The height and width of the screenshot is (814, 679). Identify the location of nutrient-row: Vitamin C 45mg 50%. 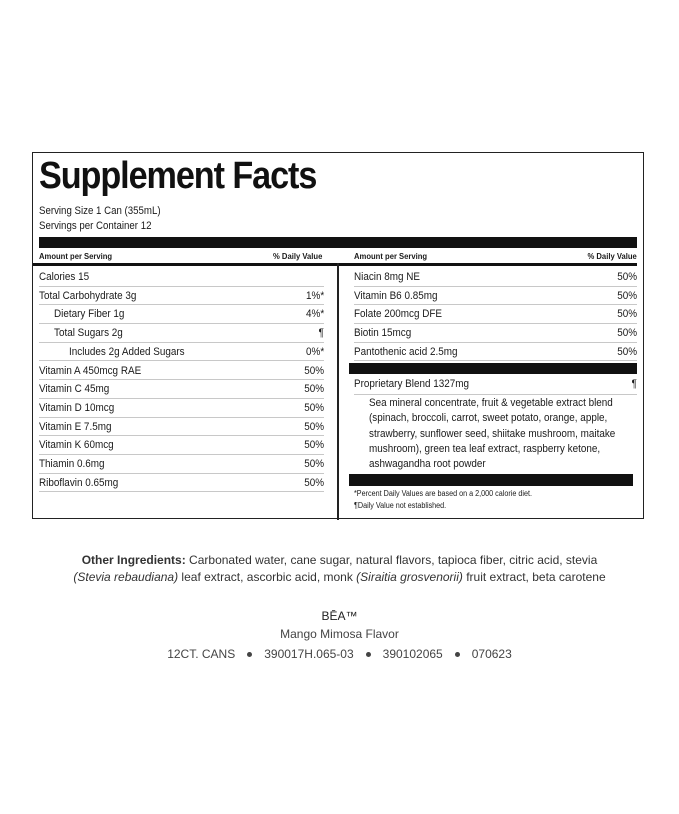
(181, 389).